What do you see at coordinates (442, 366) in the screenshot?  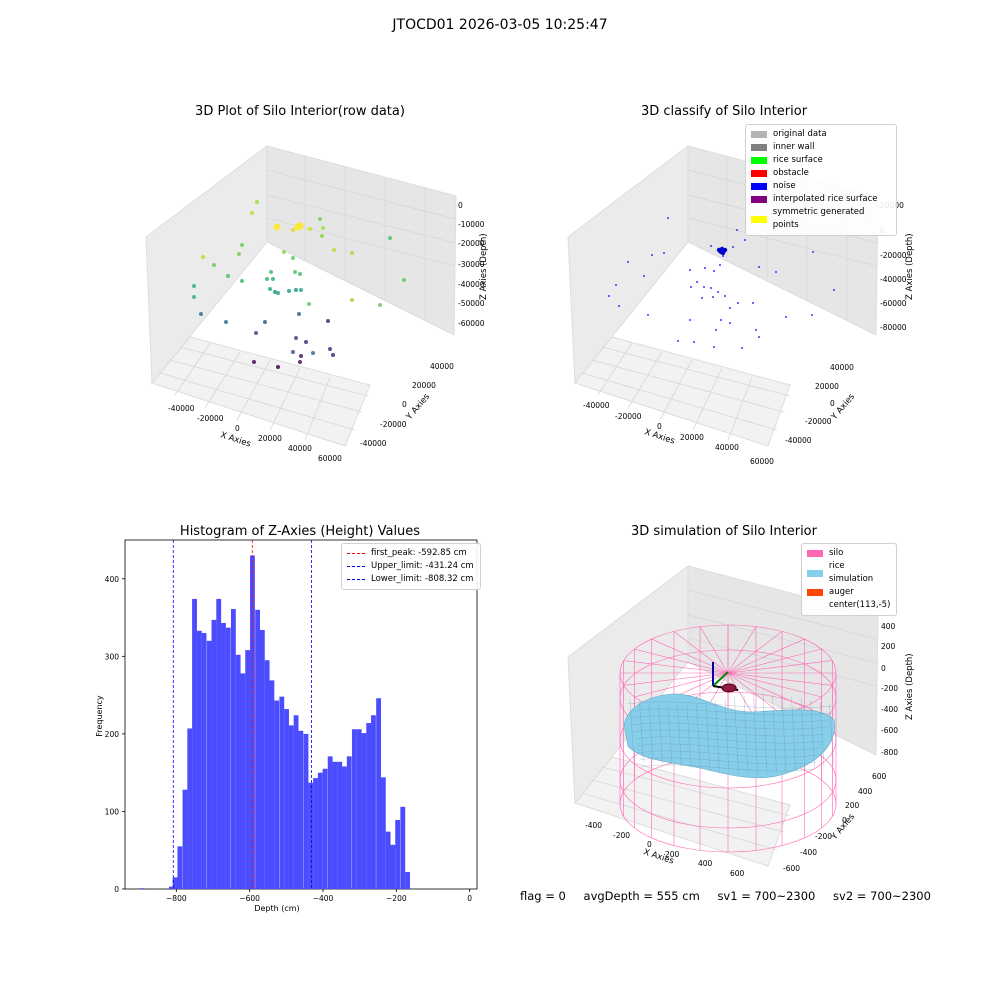 I see `panel1-ytick: 40000` at bounding box center [442, 366].